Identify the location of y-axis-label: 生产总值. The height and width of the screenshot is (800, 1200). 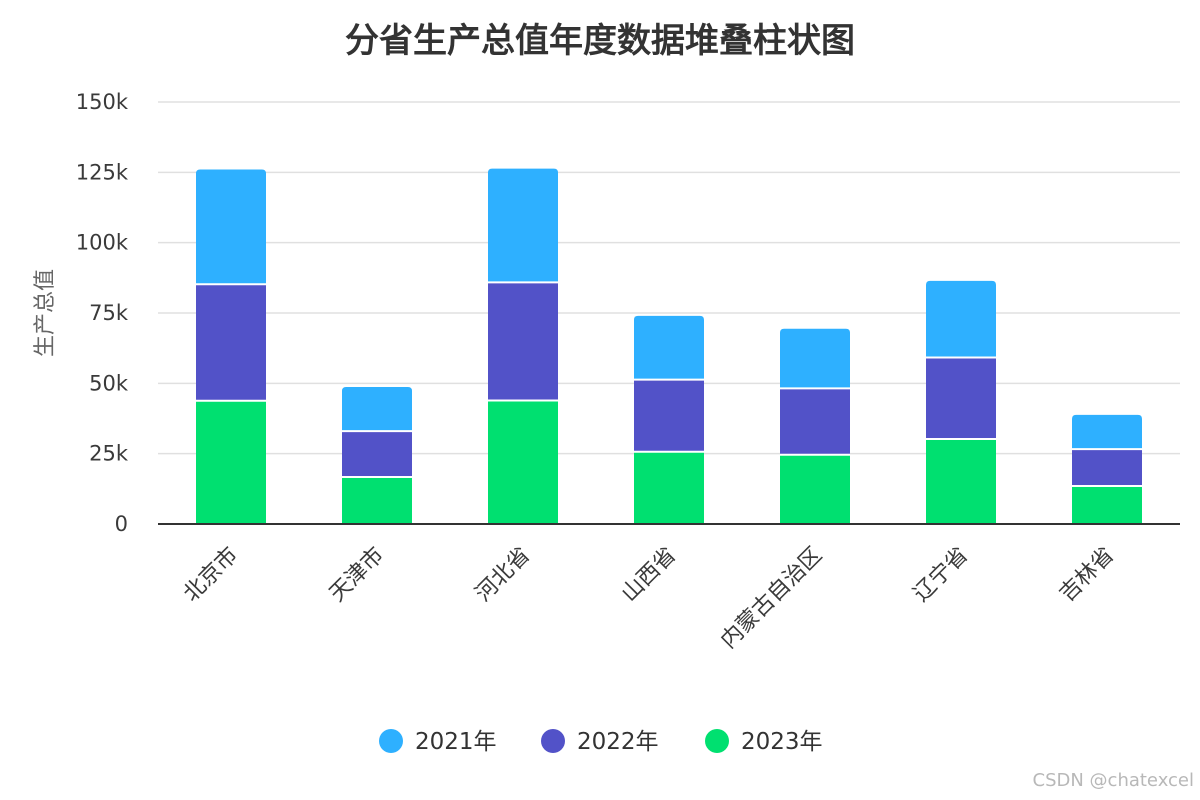
(45, 313).